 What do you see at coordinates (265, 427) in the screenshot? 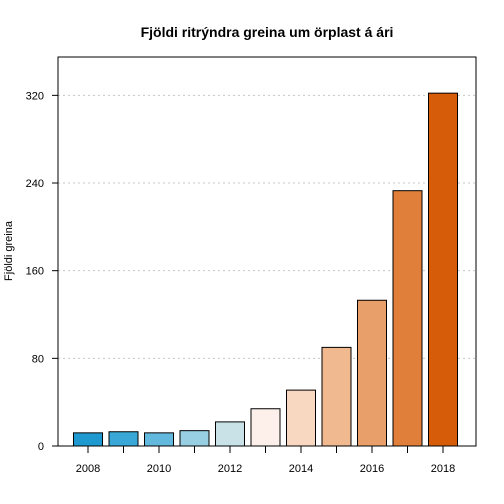
I see `bar-2013` at bounding box center [265, 427].